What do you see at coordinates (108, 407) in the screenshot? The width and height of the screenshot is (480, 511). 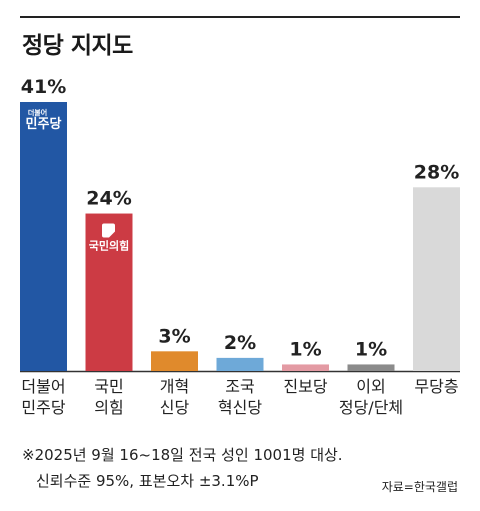 I see `category-label-1-1: 의힘` at bounding box center [108, 407].